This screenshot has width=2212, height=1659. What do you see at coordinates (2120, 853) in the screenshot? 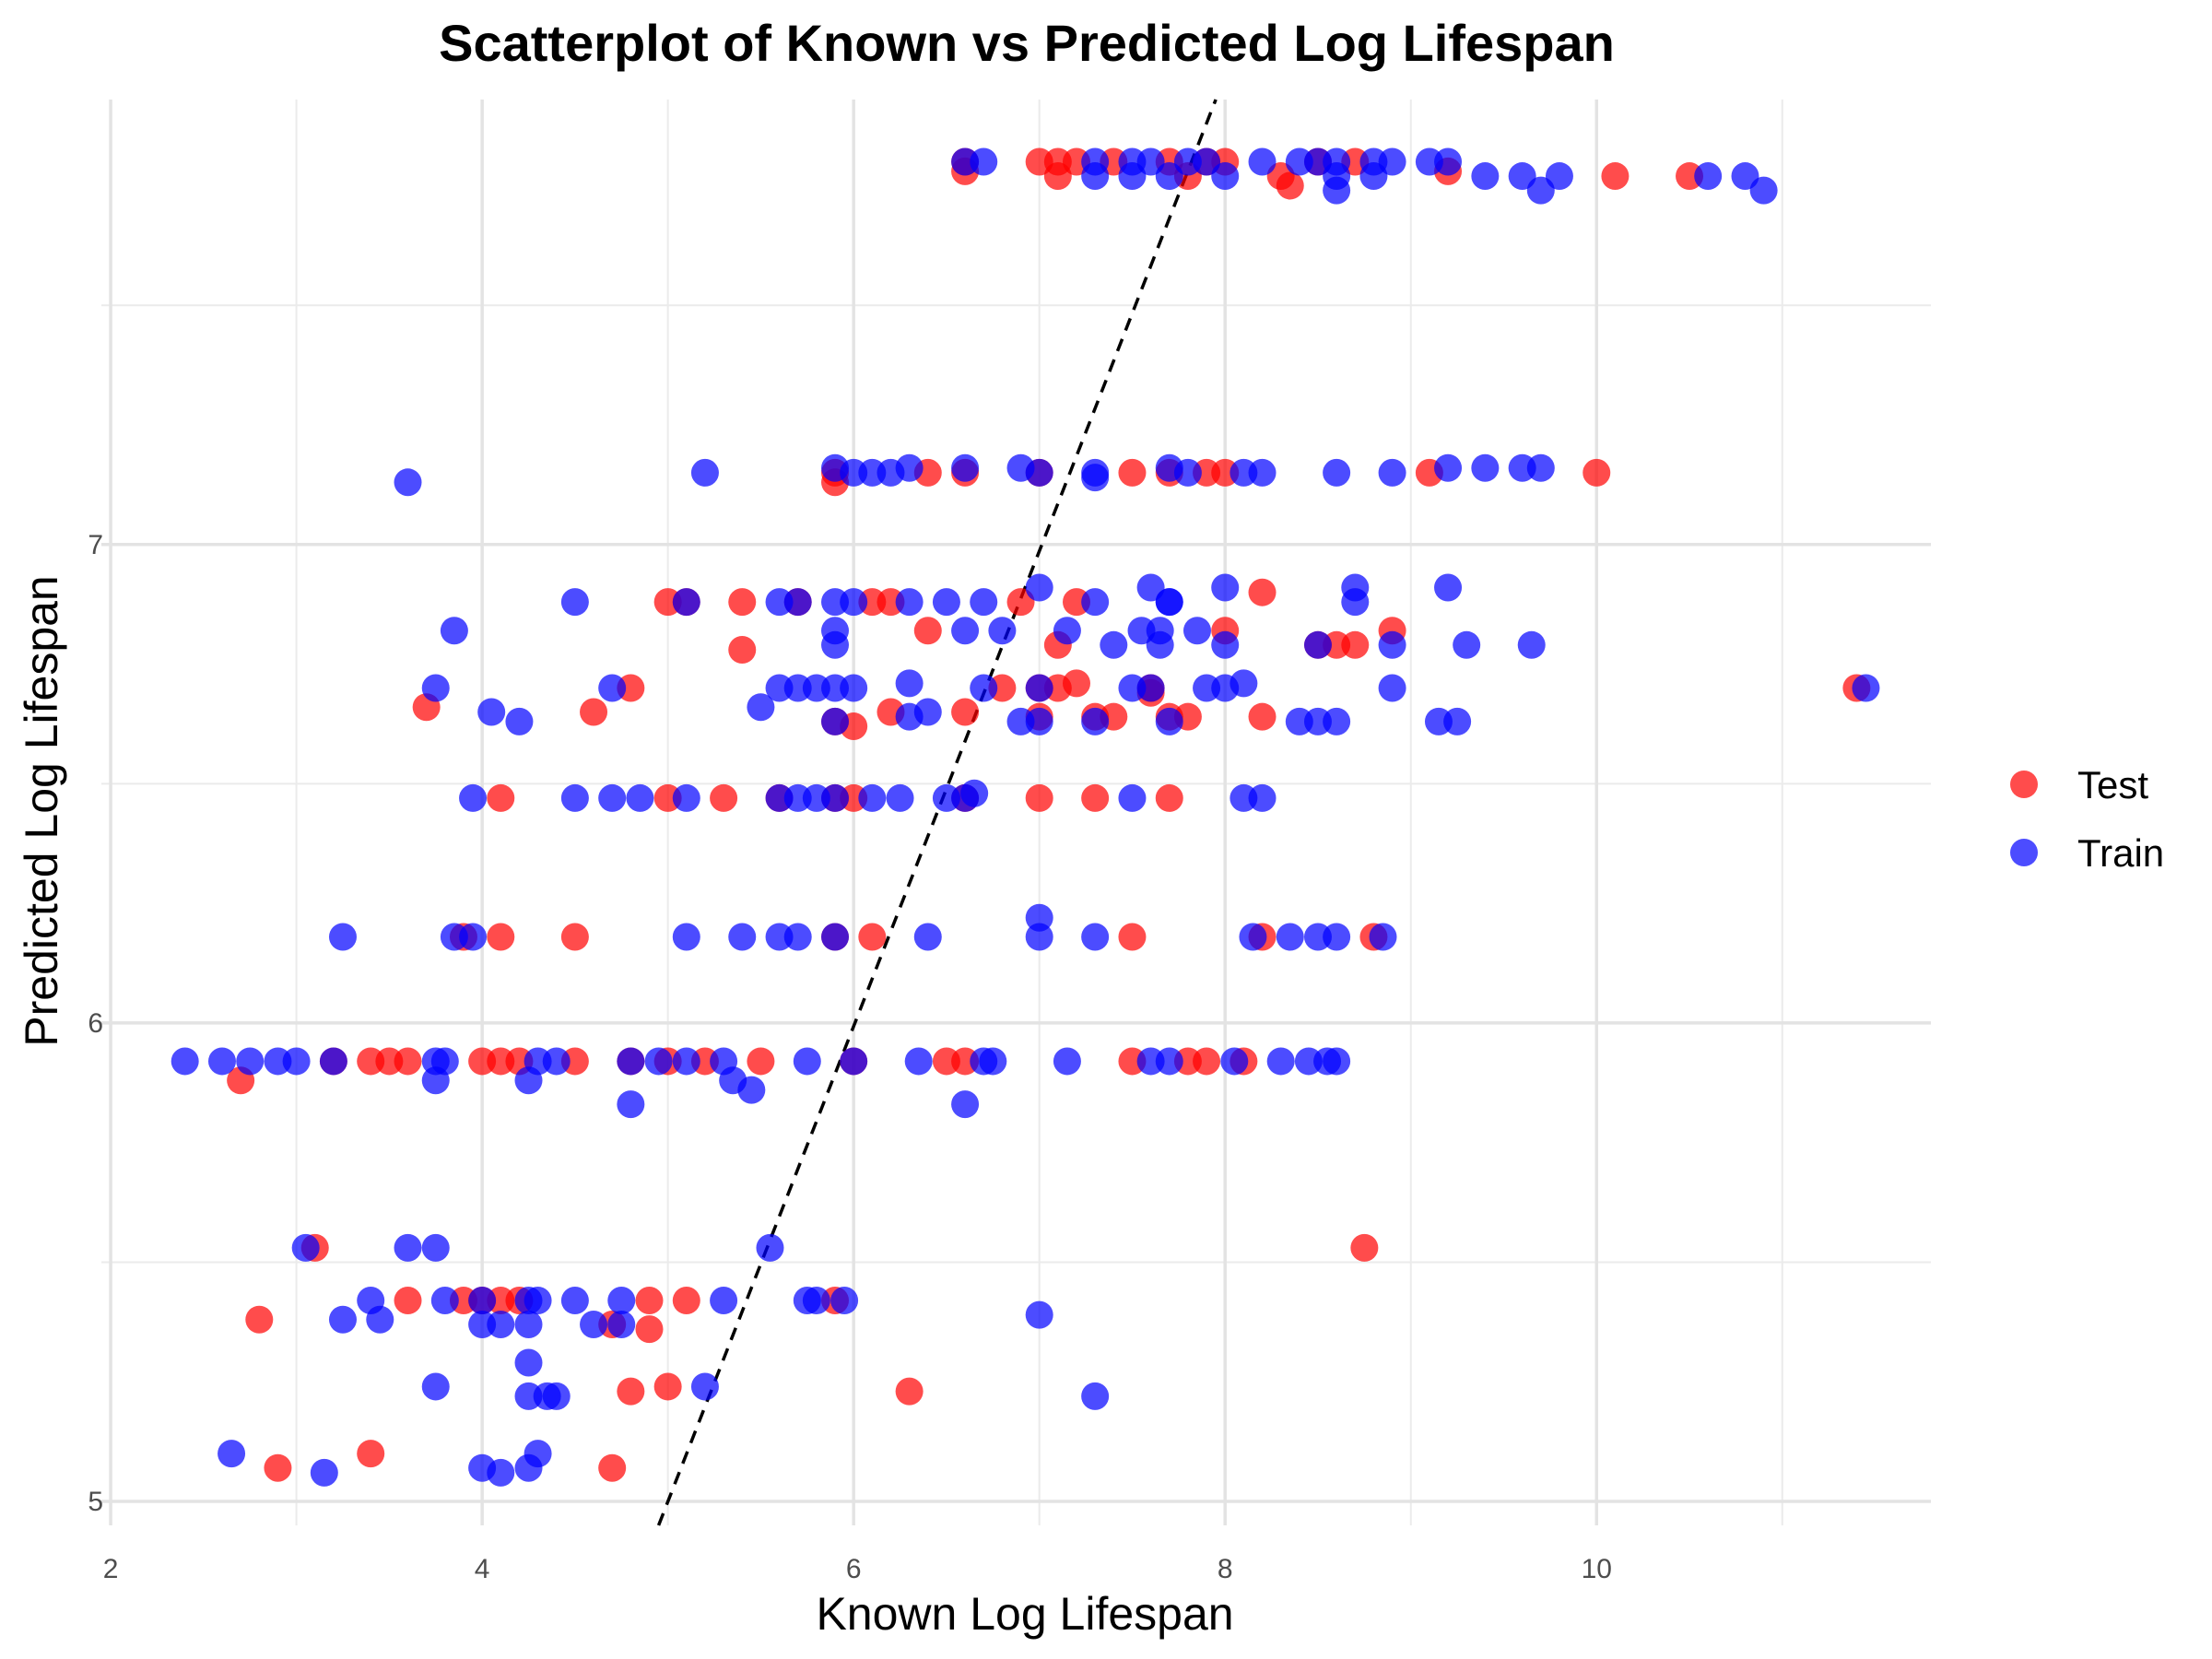
I see `legend-label: Train` at bounding box center [2120, 853].